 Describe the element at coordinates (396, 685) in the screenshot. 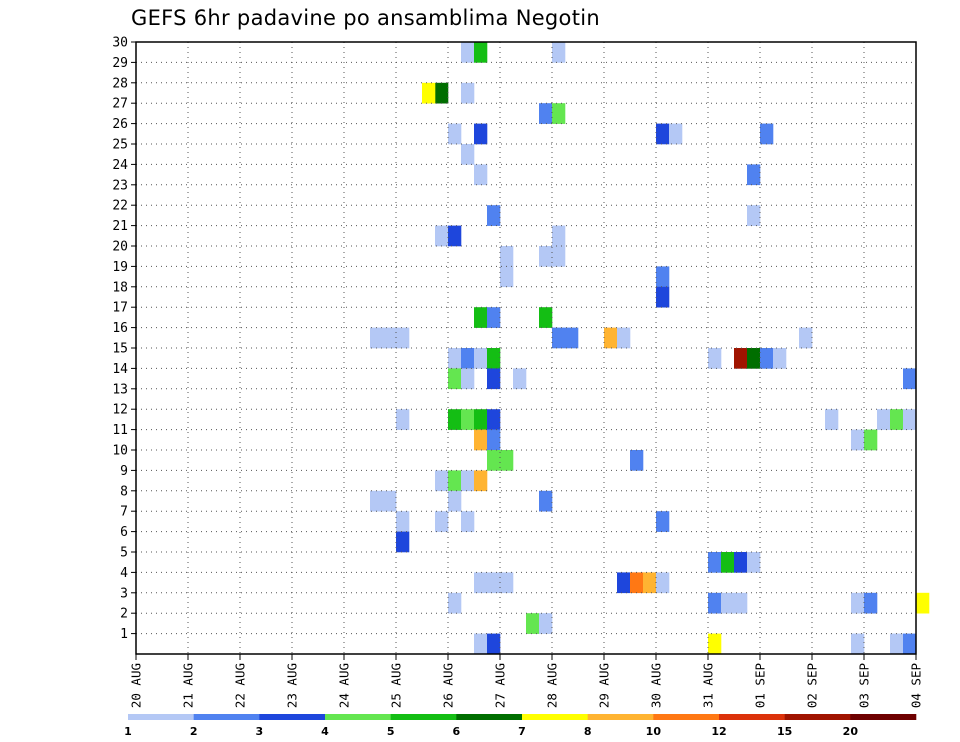

I see `x-tick-label: 25 AUG` at that location.